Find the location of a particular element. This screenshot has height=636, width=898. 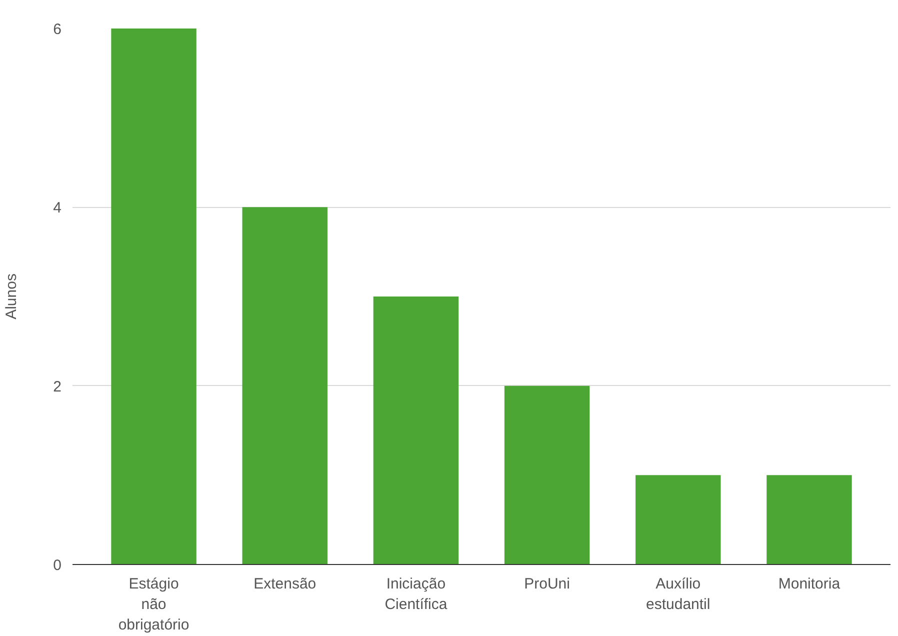

y-tick-label: 6 is located at coordinates (57, 29).